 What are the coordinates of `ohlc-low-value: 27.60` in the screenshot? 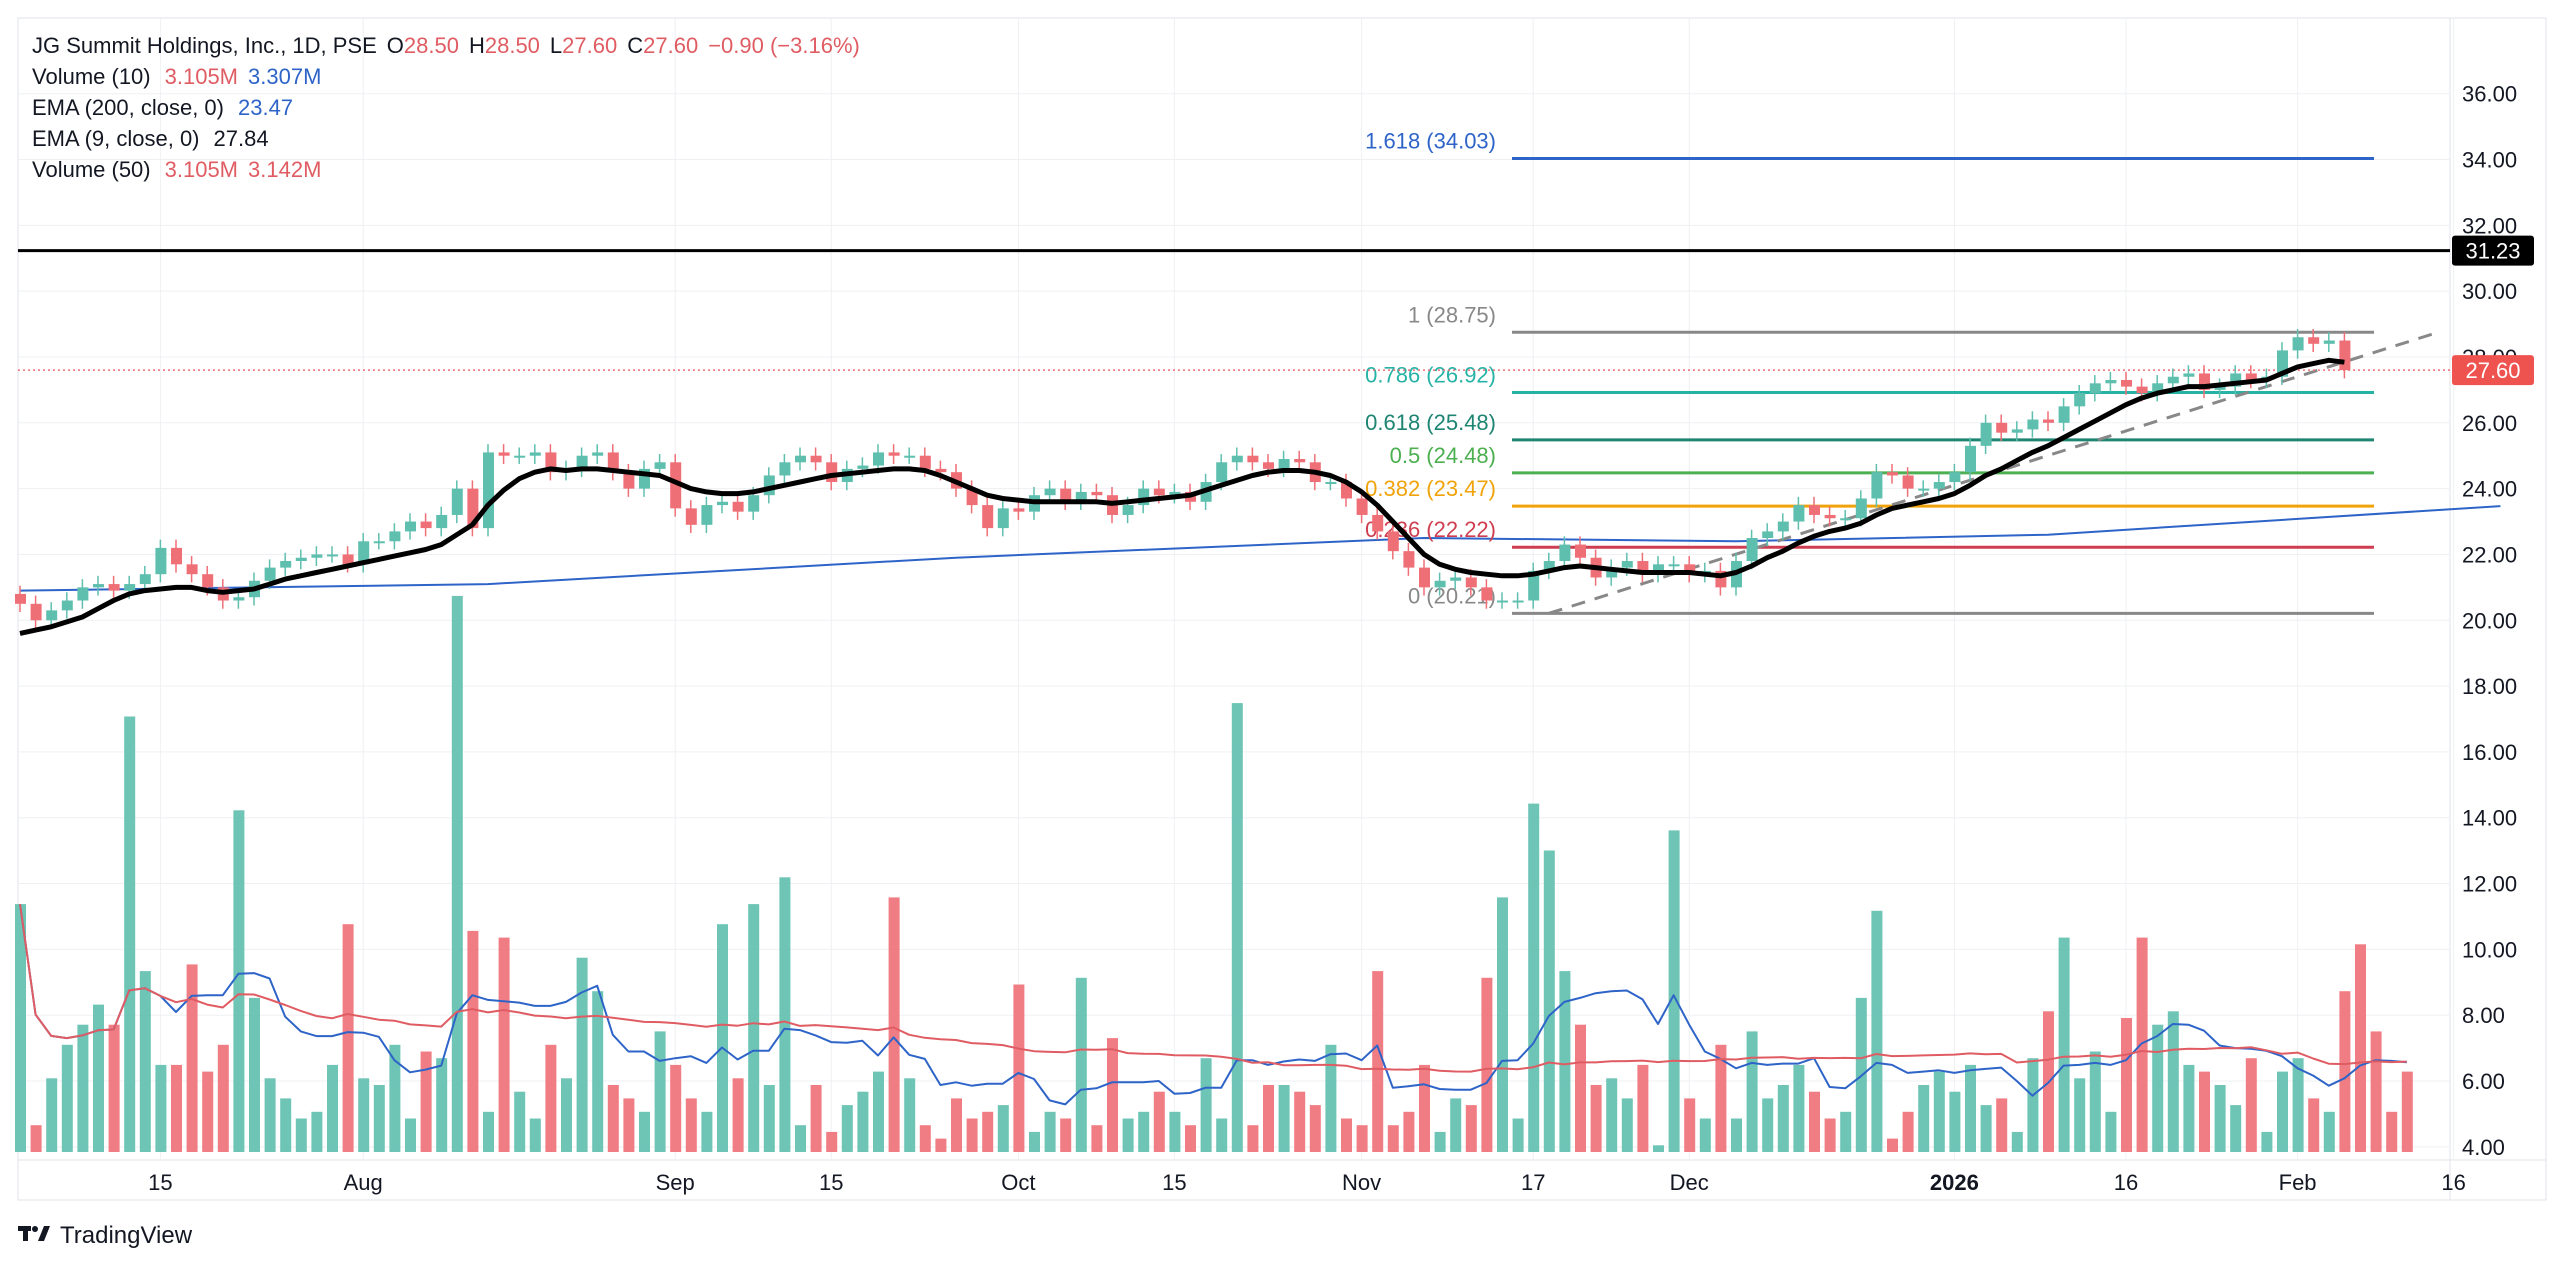 It's located at (590, 45).